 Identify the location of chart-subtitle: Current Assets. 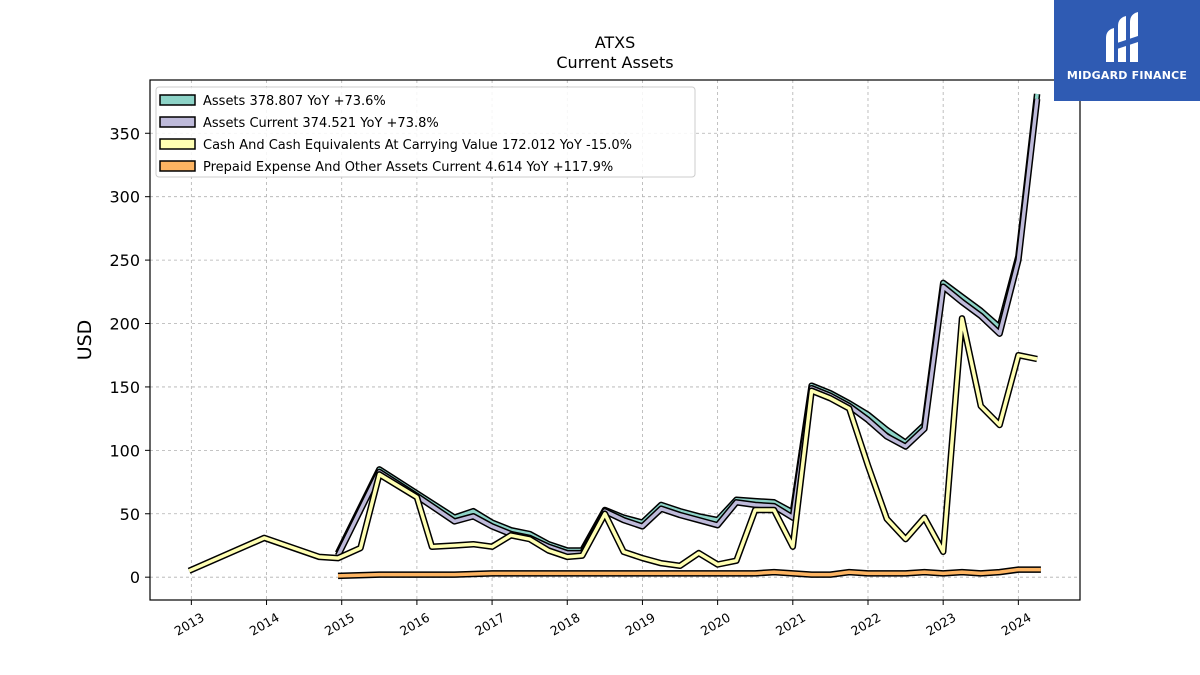
(614, 62).